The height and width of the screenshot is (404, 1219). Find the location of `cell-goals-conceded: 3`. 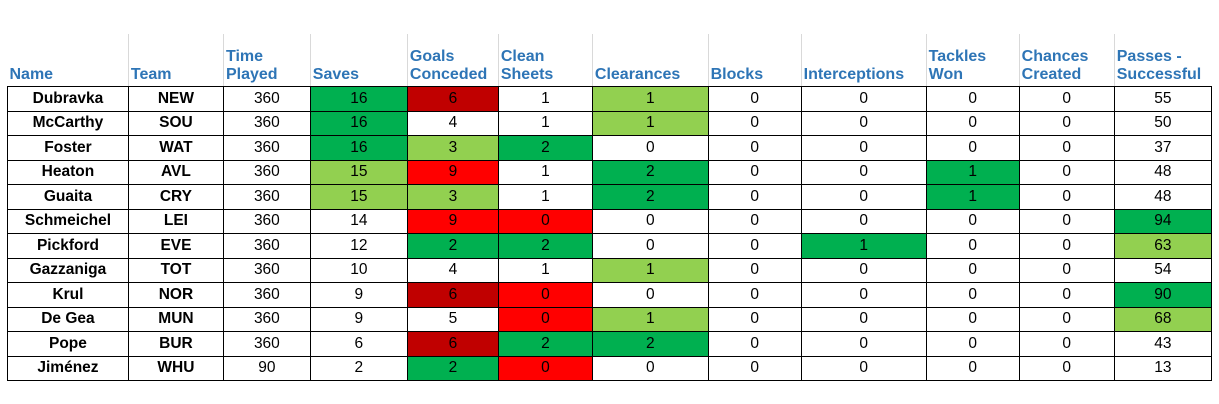

cell-goals-conceded: 3 is located at coordinates (452, 148).